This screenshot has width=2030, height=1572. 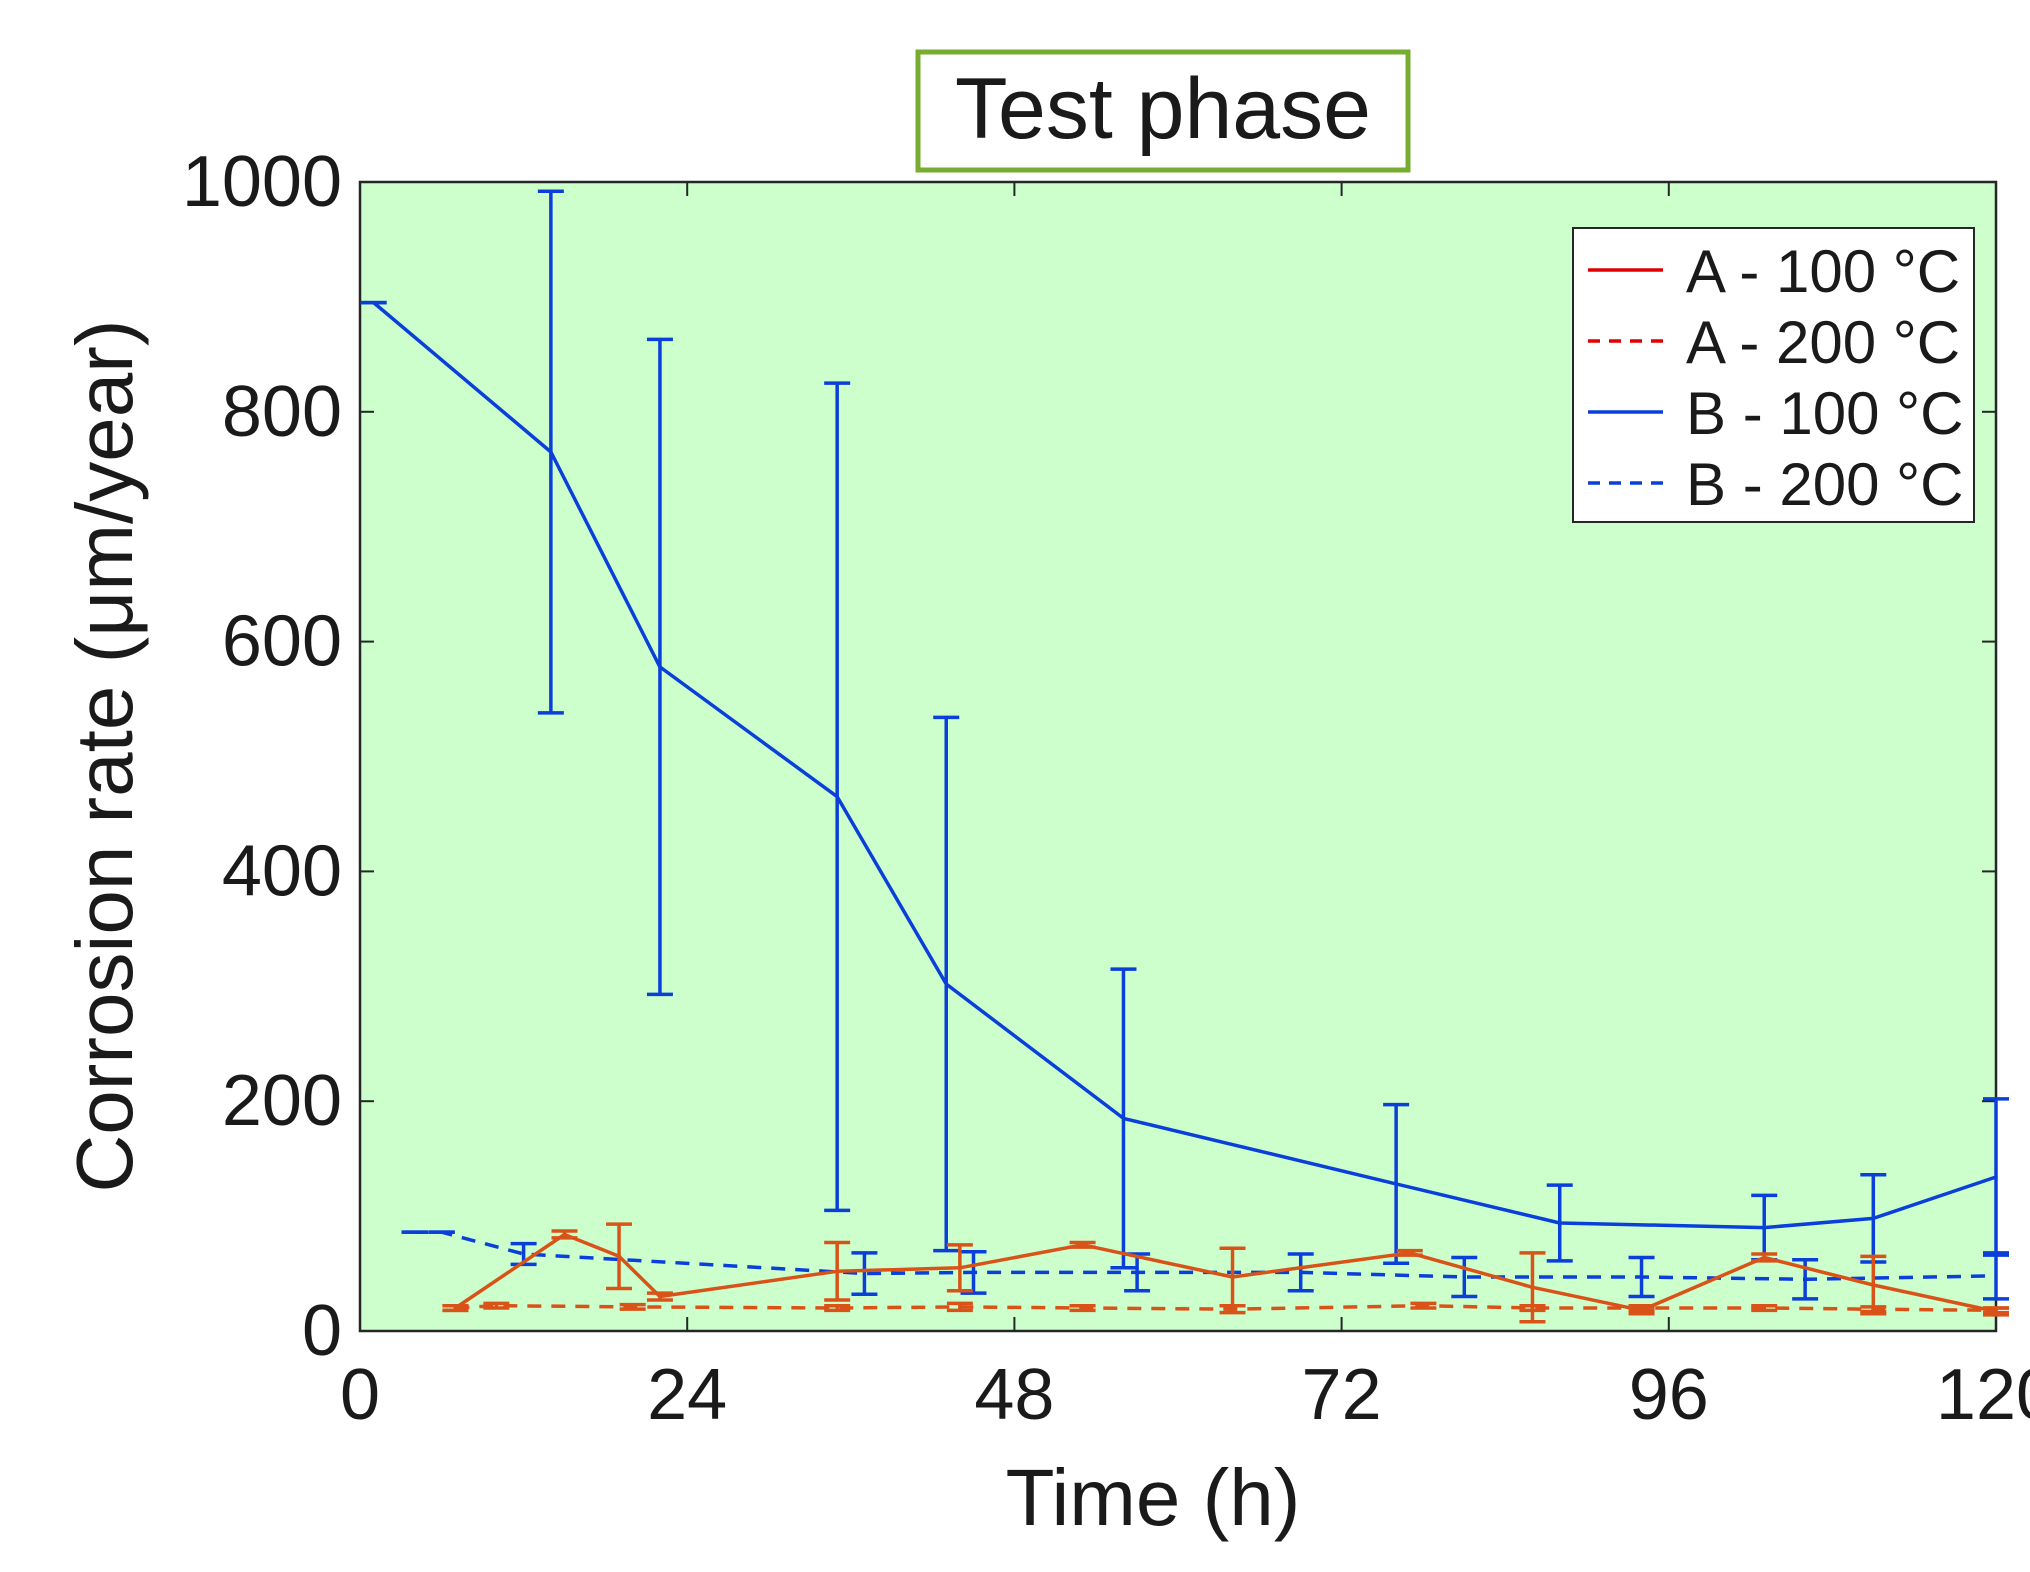 I want to click on y-tick-label: 1000, so click(x=262, y=182).